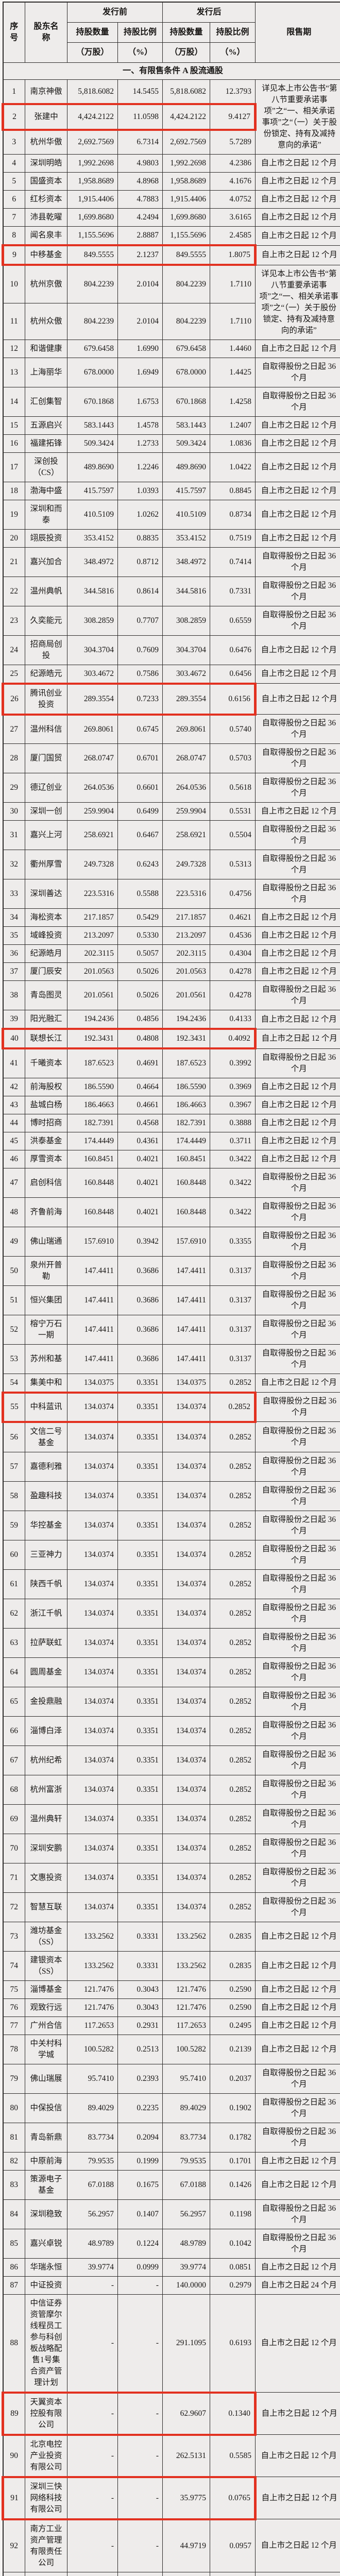  What do you see at coordinates (297, 32) in the screenshot?
I see `header-lockup: 限售期` at bounding box center [297, 32].